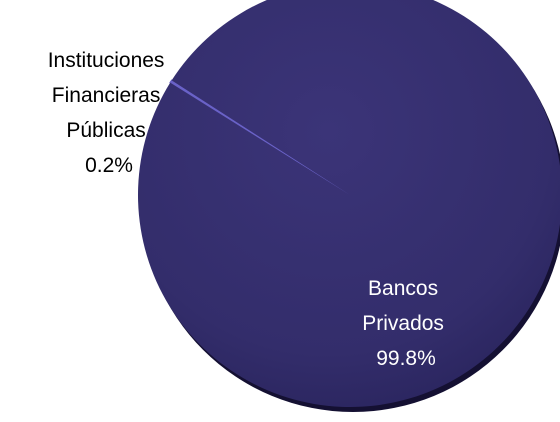  What do you see at coordinates (260, 137) in the screenshot?
I see `pie-slice-instituciones` at bounding box center [260, 137].